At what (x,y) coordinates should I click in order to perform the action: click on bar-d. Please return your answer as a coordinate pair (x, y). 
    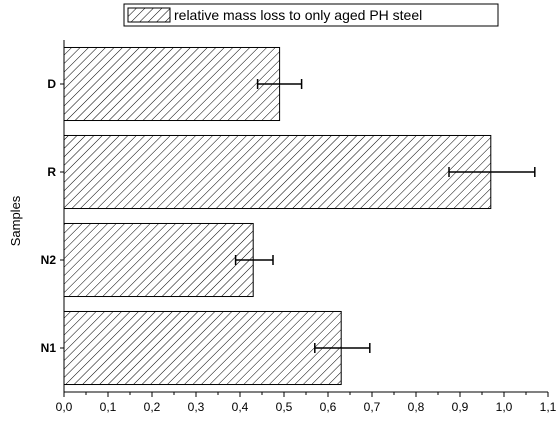
    Looking at the image, I should click on (172, 84).